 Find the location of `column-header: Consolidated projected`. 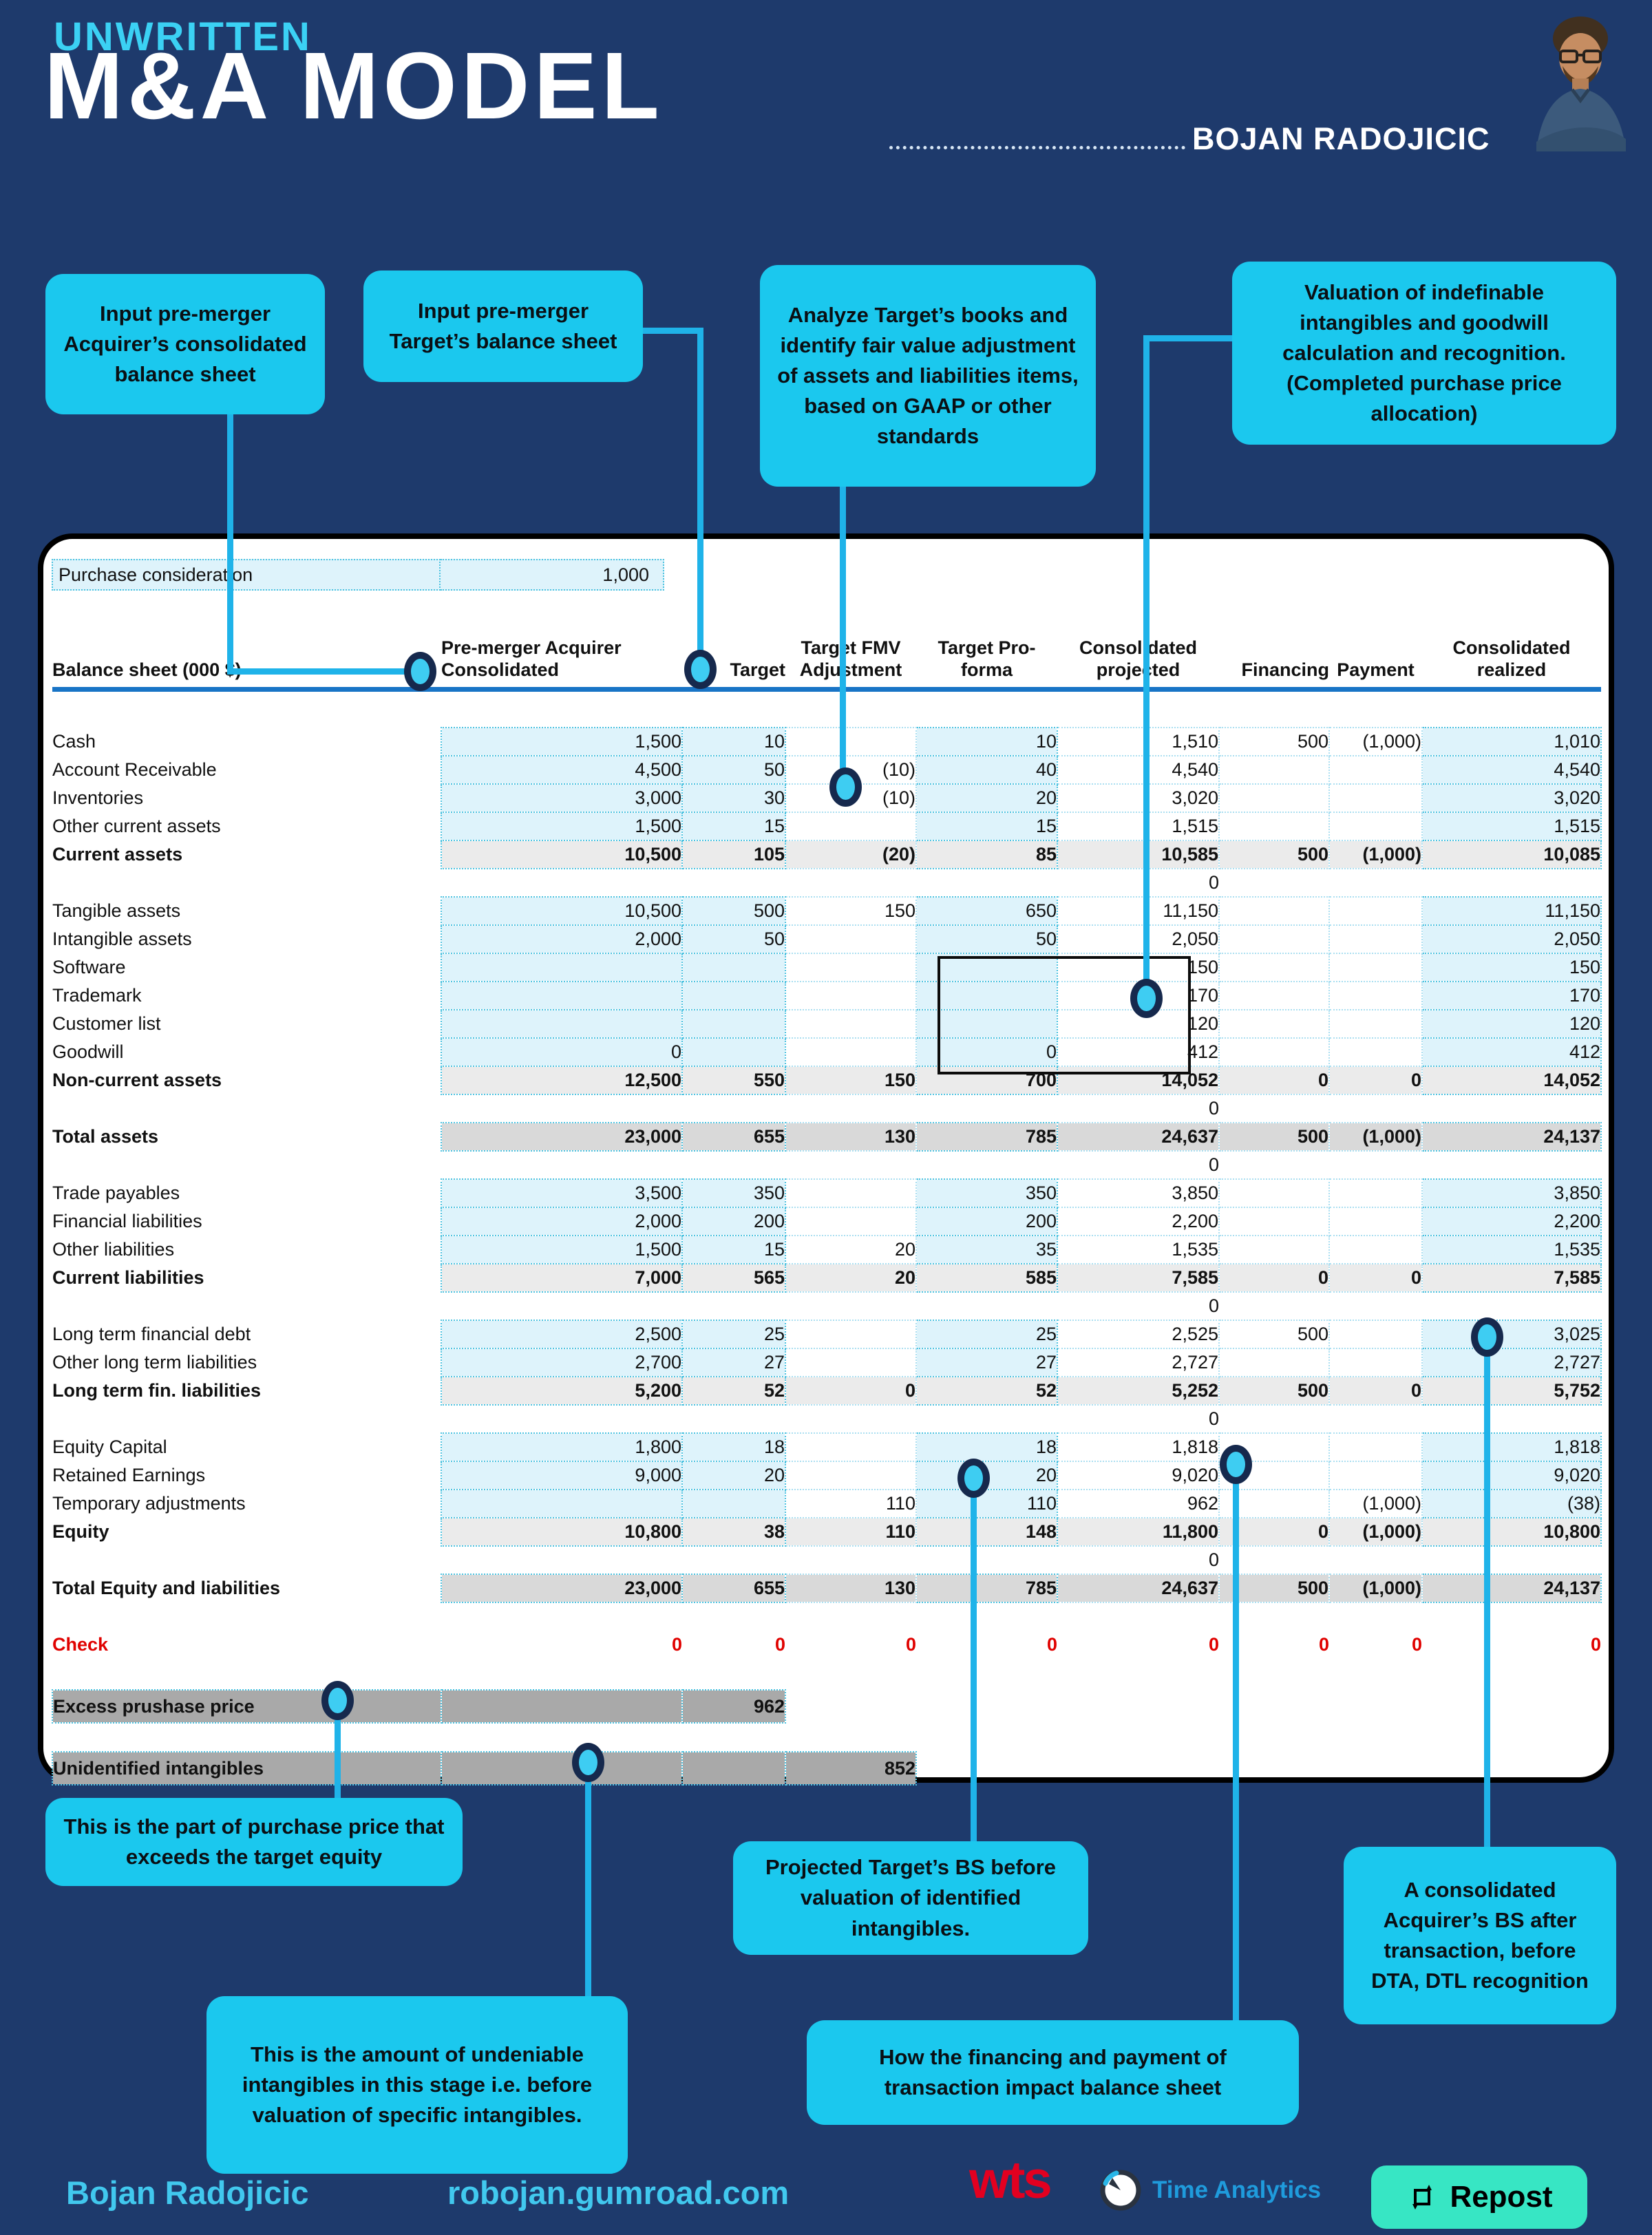

column-header: Consolidated projected is located at coordinates (1138, 664).